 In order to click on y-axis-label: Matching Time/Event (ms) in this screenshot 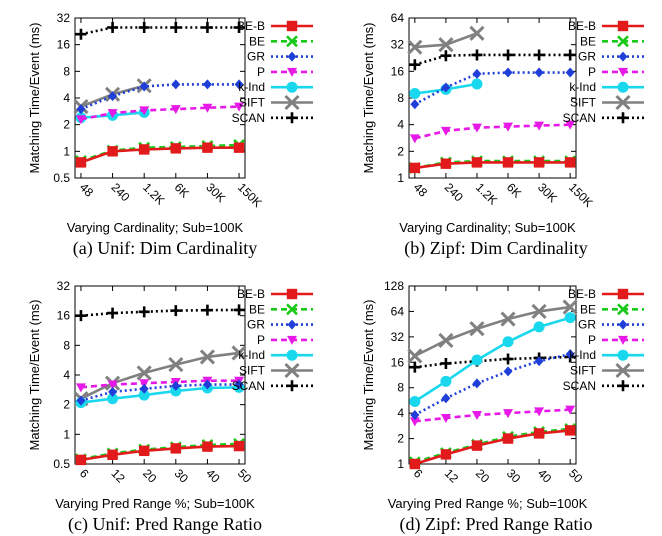, I will do `click(368, 98)`.